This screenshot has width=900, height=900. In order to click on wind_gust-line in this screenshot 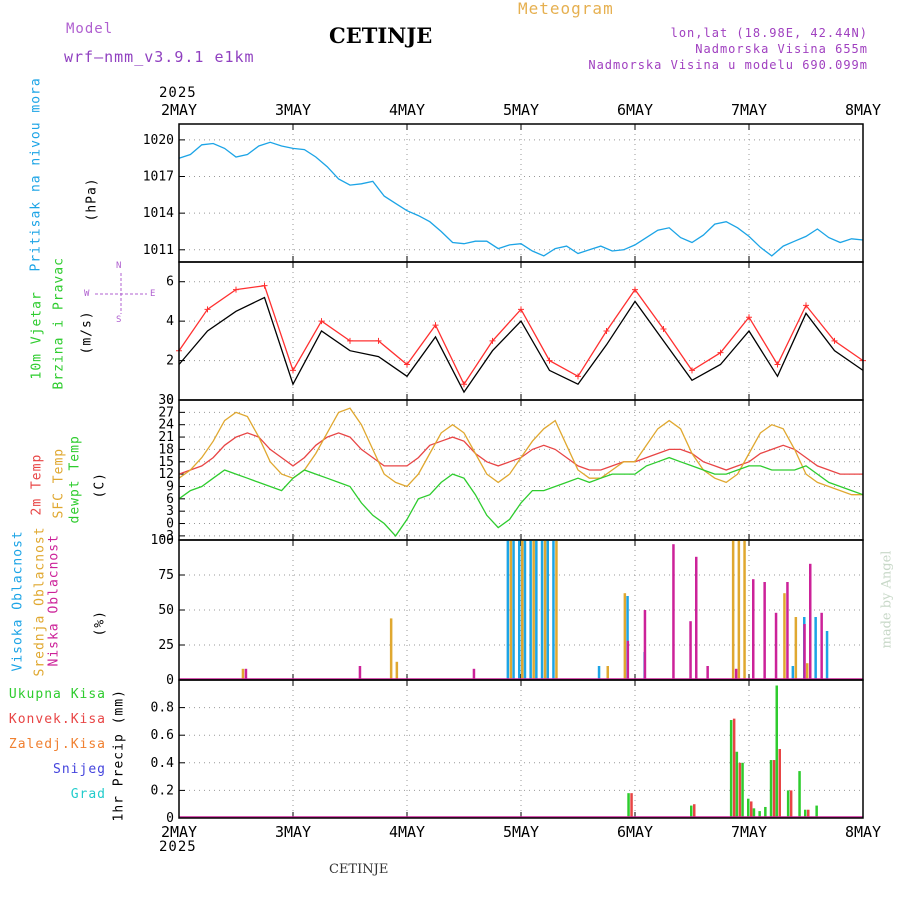, I will do `click(521, 335)`.